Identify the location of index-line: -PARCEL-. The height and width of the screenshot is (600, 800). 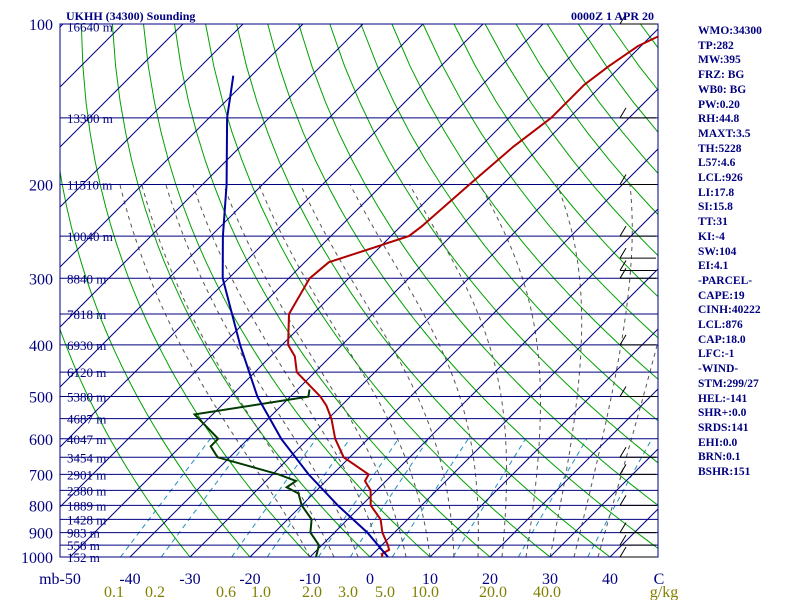
(725, 280).